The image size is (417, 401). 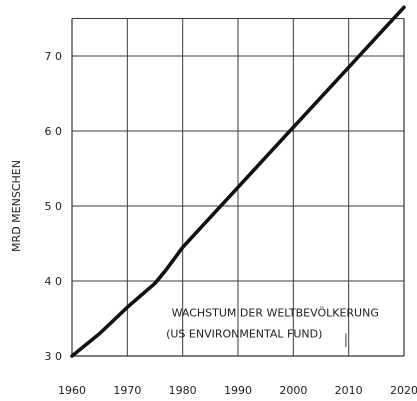 What do you see at coordinates (54, 131) in the screenshot?
I see `y-tick-label: 6 0` at bounding box center [54, 131].